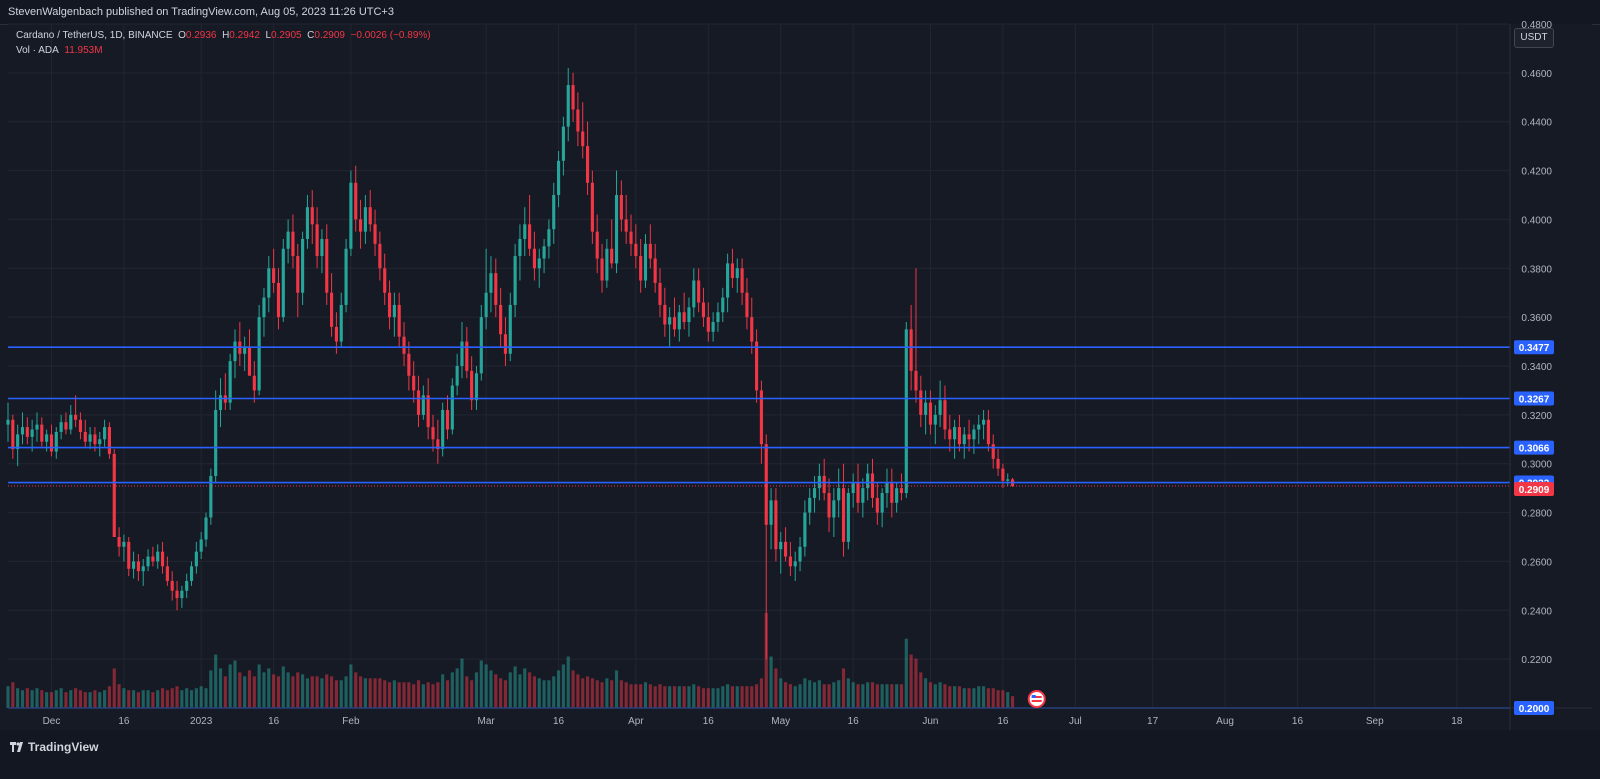  What do you see at coordinates (1534, 348) in the screenshot?
I see `level-price-label: 0.3477` at bounding box center [1534, 348].